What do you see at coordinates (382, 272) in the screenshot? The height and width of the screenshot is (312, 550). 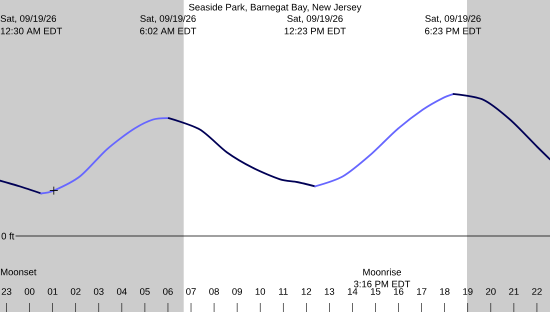 I see `text: Moonrise` at bounding box center [382, 272].